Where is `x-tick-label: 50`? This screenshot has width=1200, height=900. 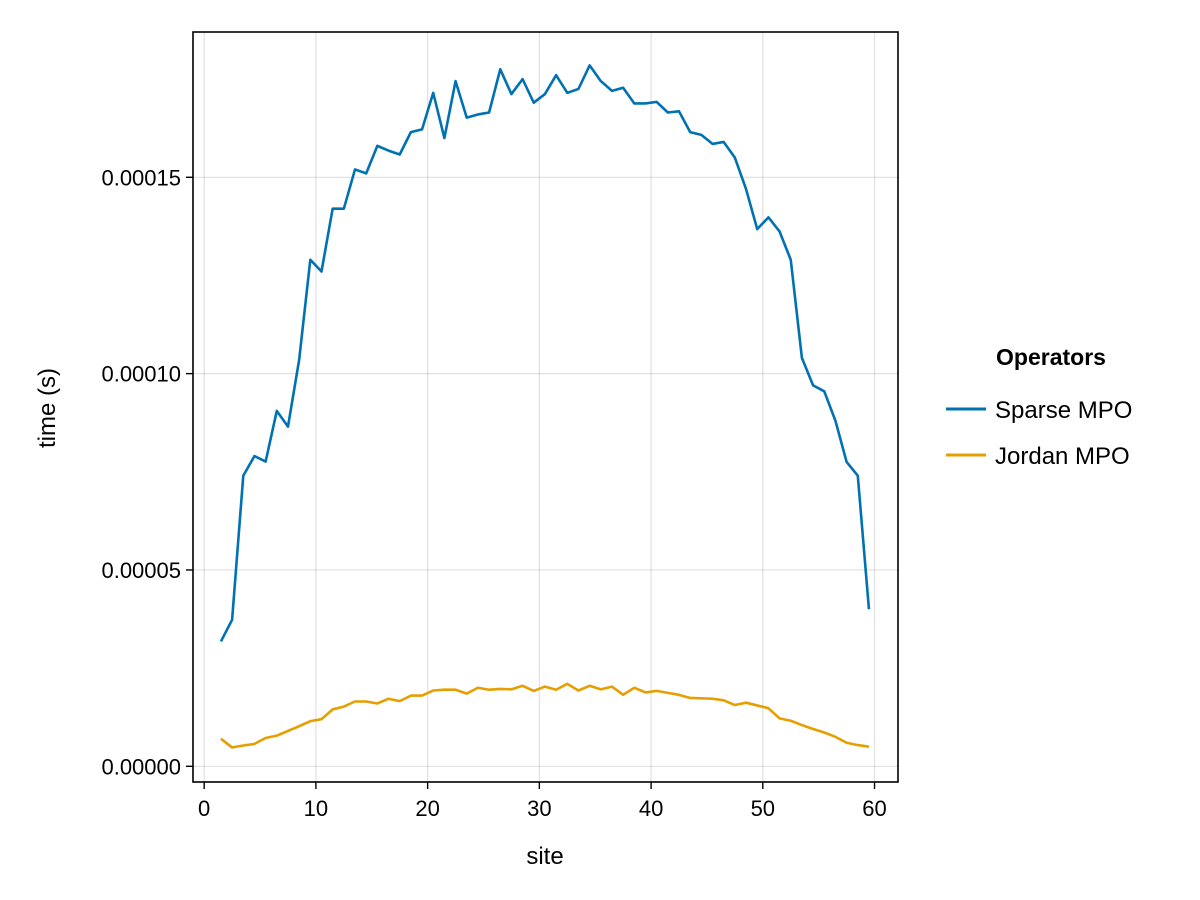
x-tick-label: 50 is located at coordinates (763, 808).